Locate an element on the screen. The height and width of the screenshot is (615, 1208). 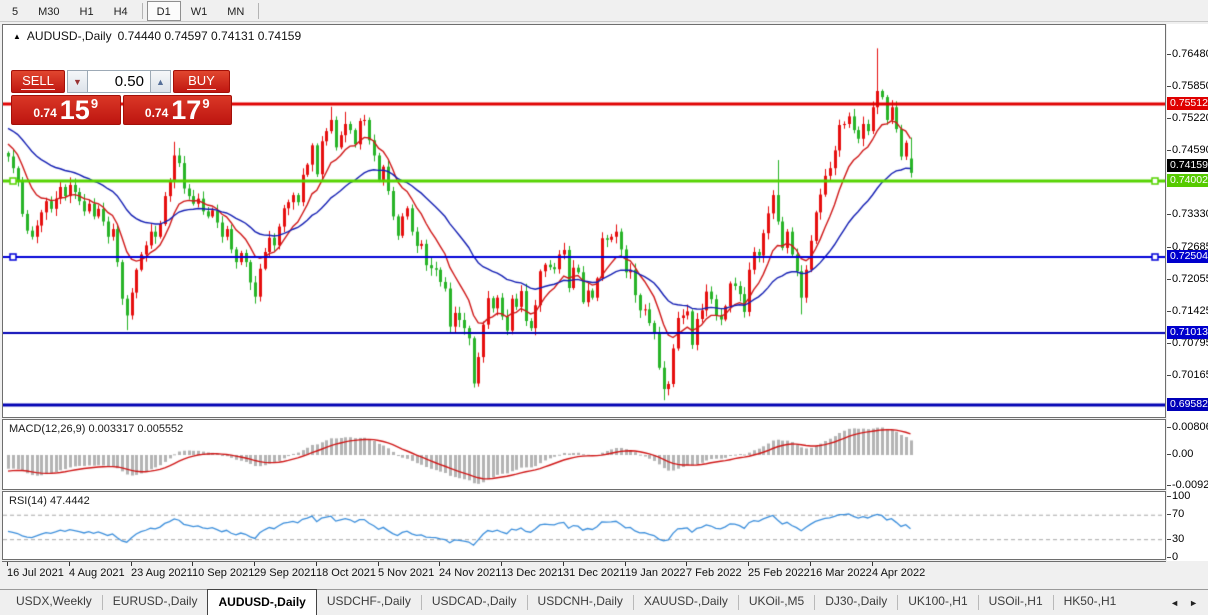
volume-increase-button: ▲ is located at coordinates (160, 81).